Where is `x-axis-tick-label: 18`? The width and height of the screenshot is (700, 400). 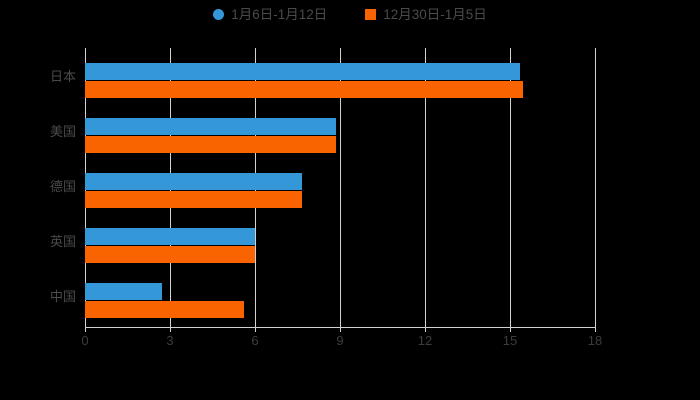 x-axis-tick-label: 18 is located at coordinates (595, 340).